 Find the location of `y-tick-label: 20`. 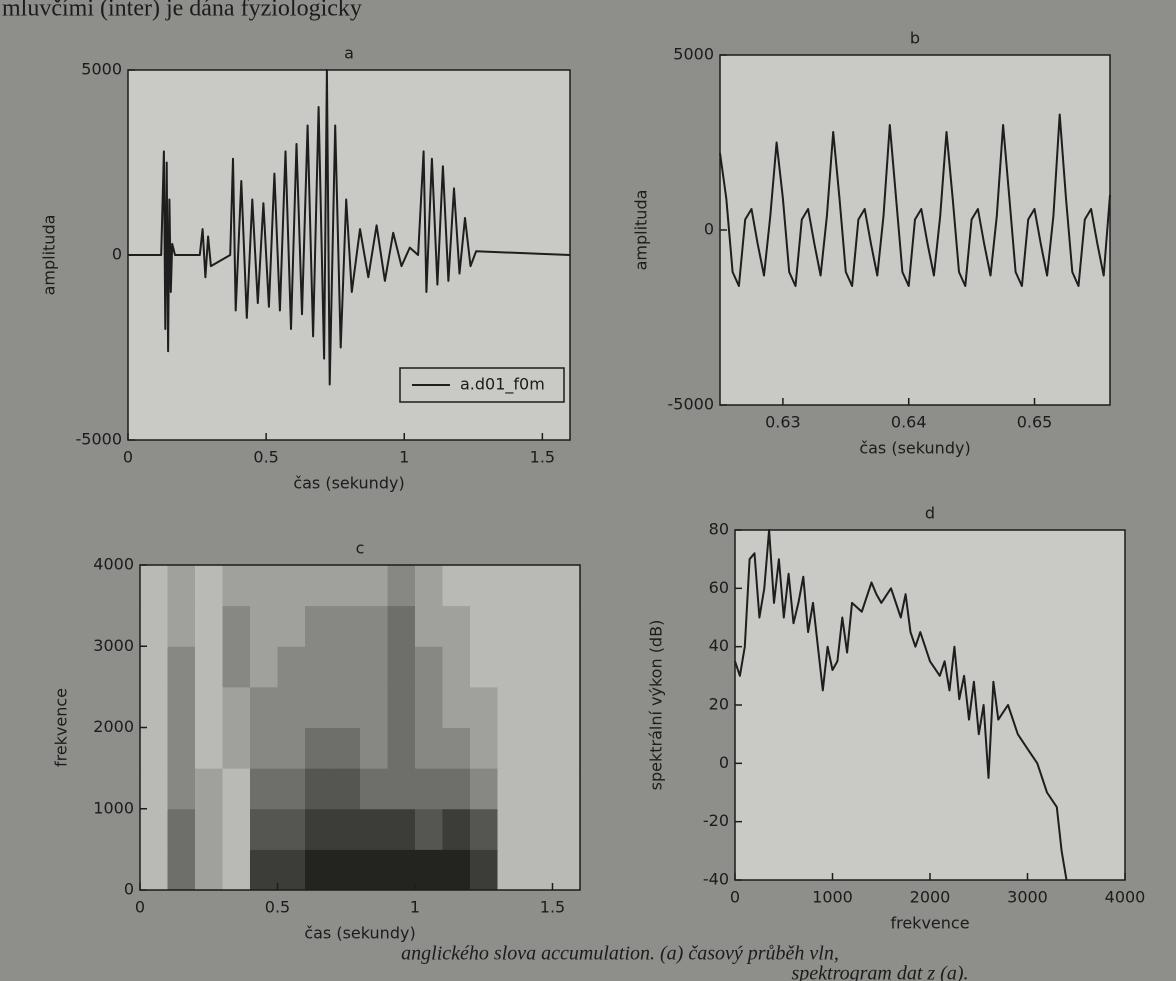

y-tick-label: 20 is located at coordinates (719, 704).